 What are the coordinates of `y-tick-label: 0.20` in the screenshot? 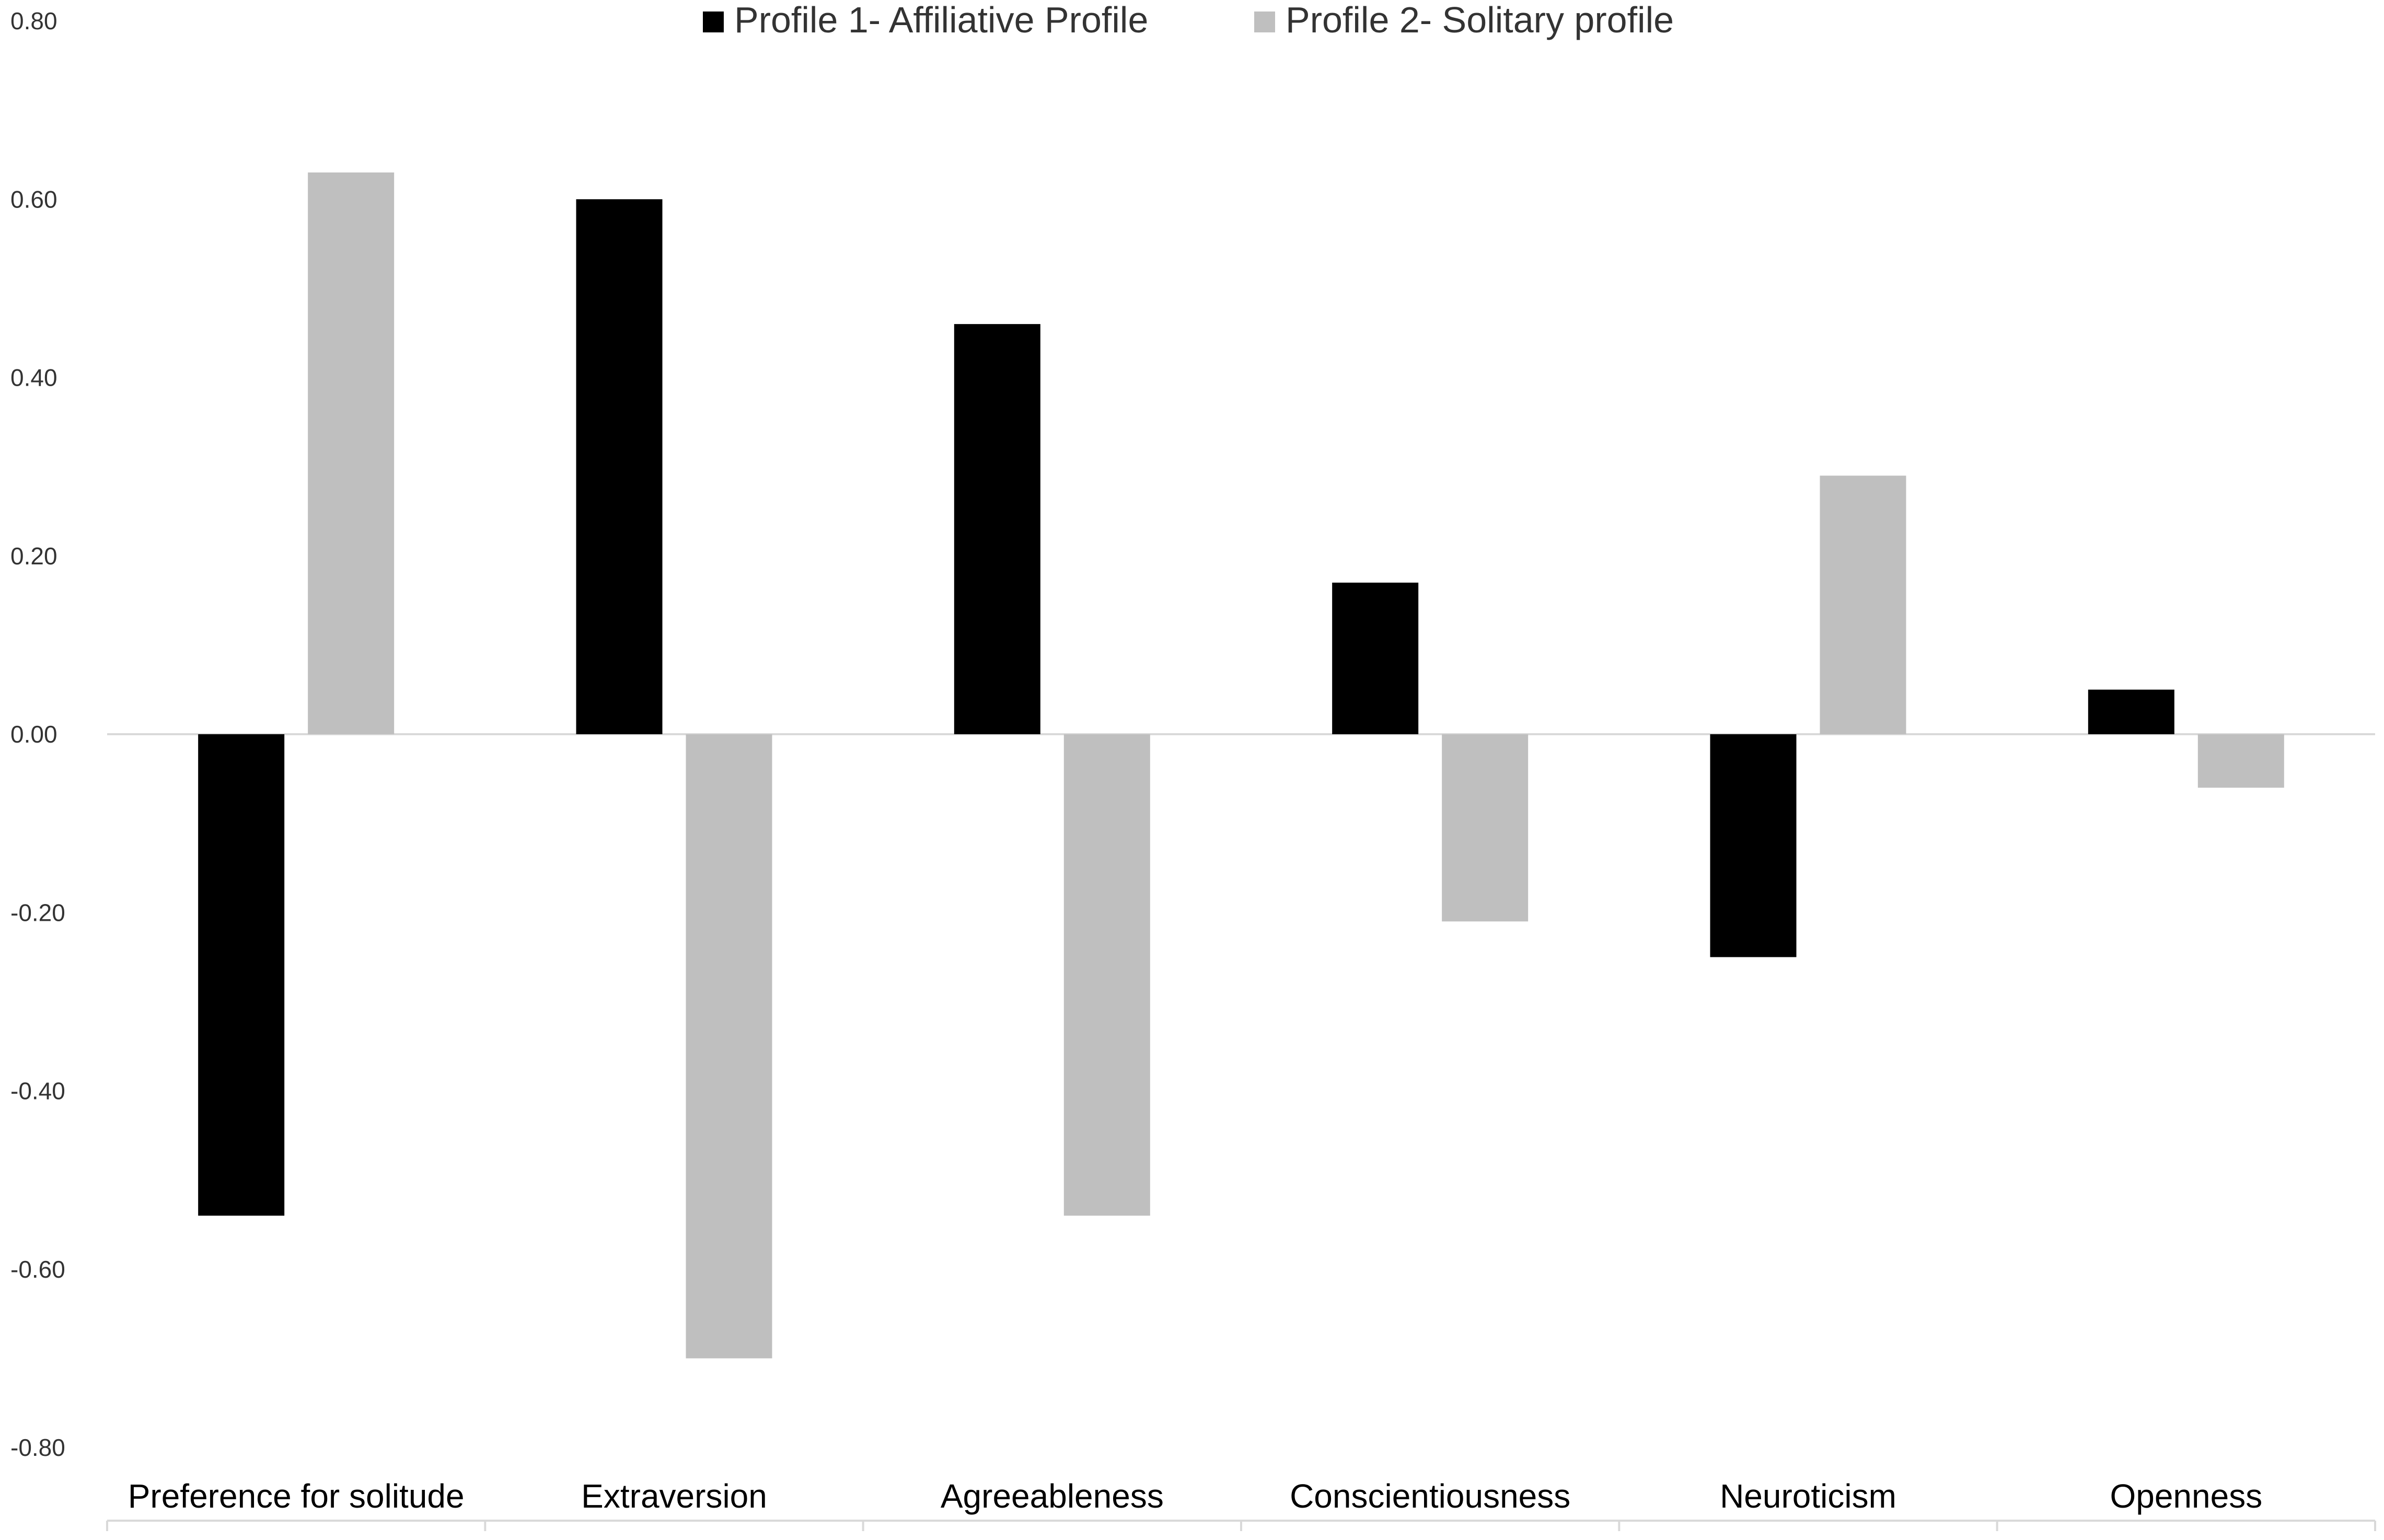 It's located at (33, 556).